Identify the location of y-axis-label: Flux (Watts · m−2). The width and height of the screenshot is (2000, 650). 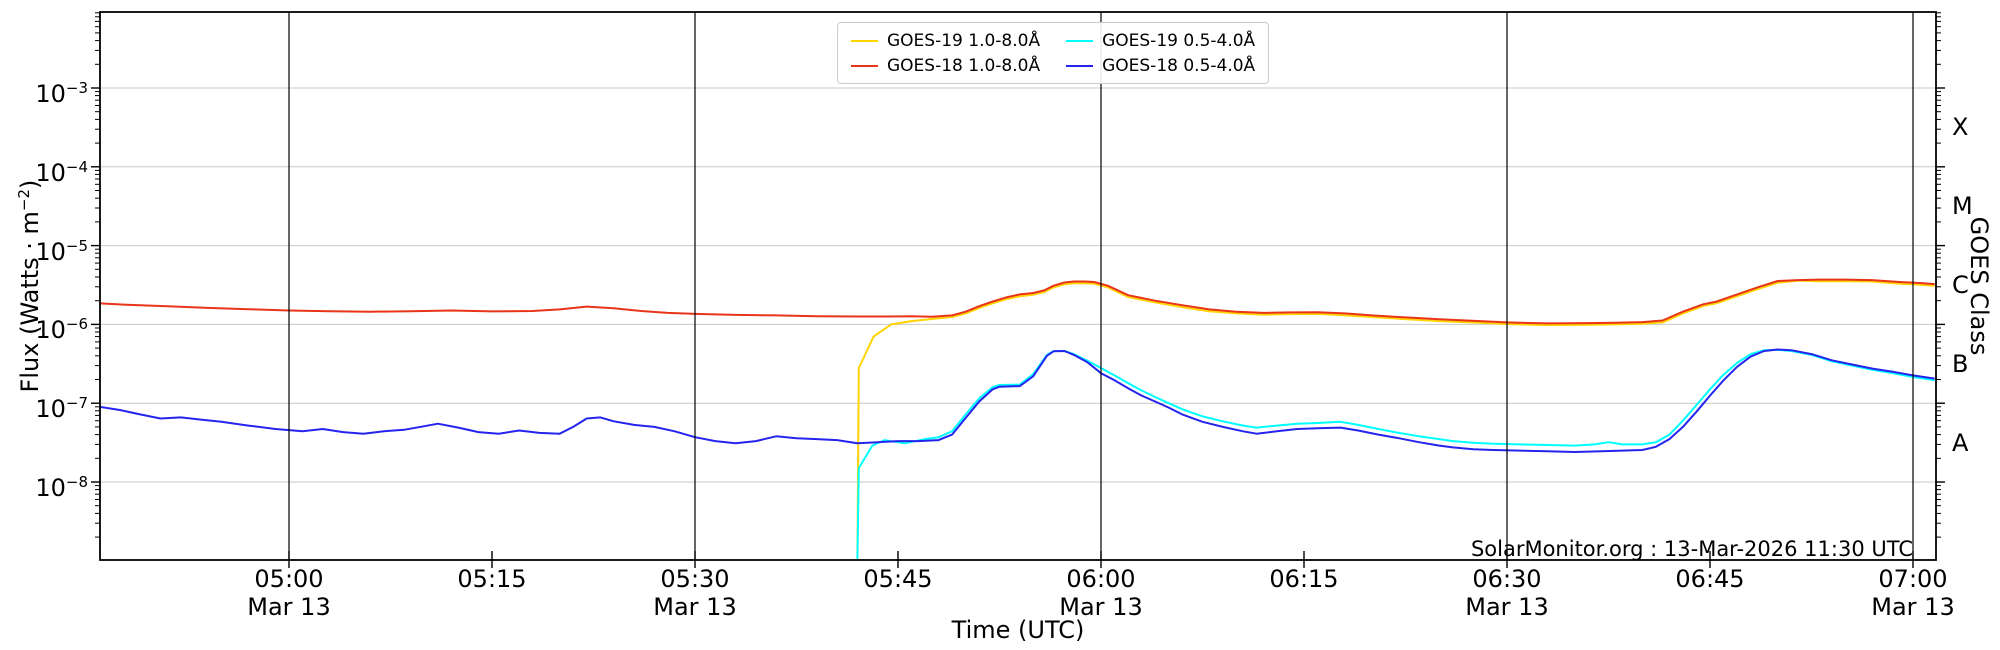
(29, 286).